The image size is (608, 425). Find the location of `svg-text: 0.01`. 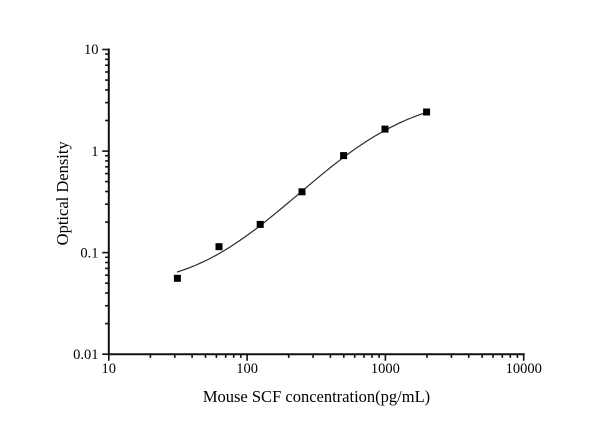

svg-text: 0.01 is located at coordinates (85, 355).